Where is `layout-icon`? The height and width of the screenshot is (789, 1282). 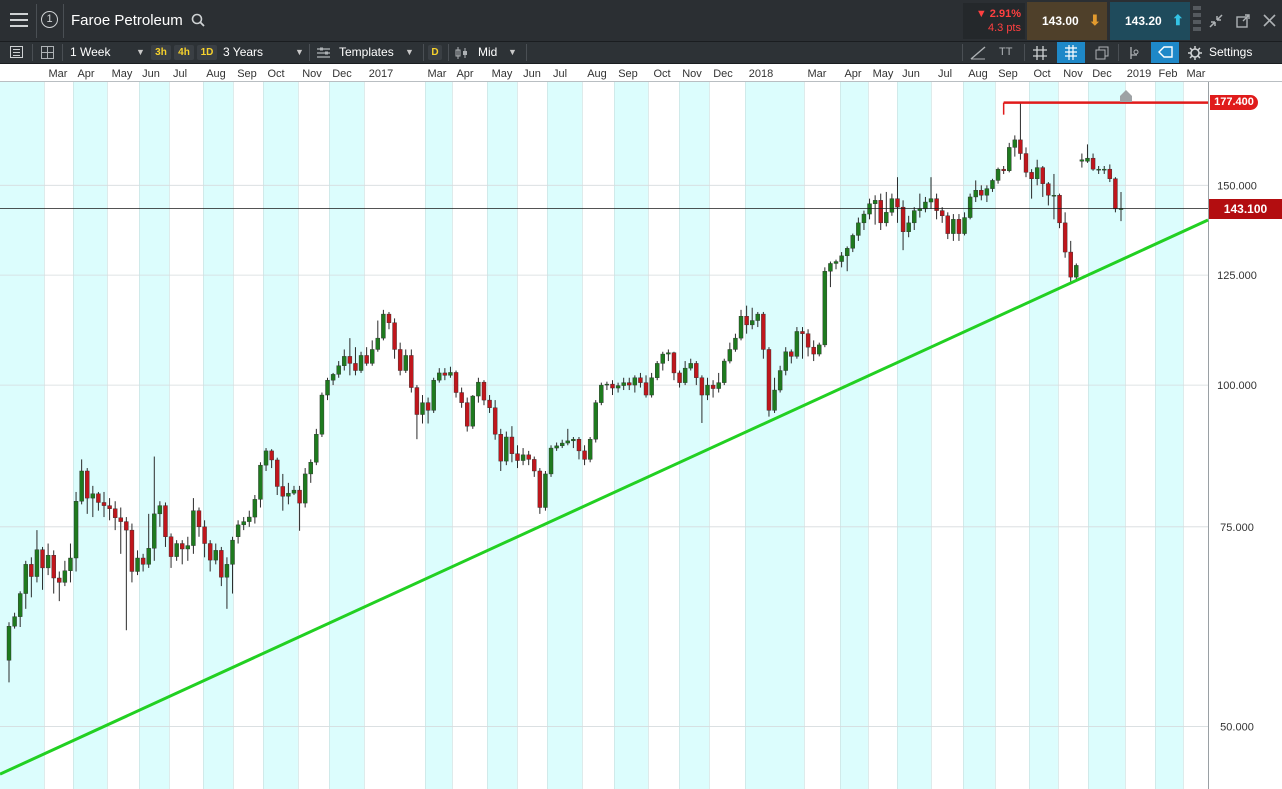
layout-icon is located at coordinates (47, 52).